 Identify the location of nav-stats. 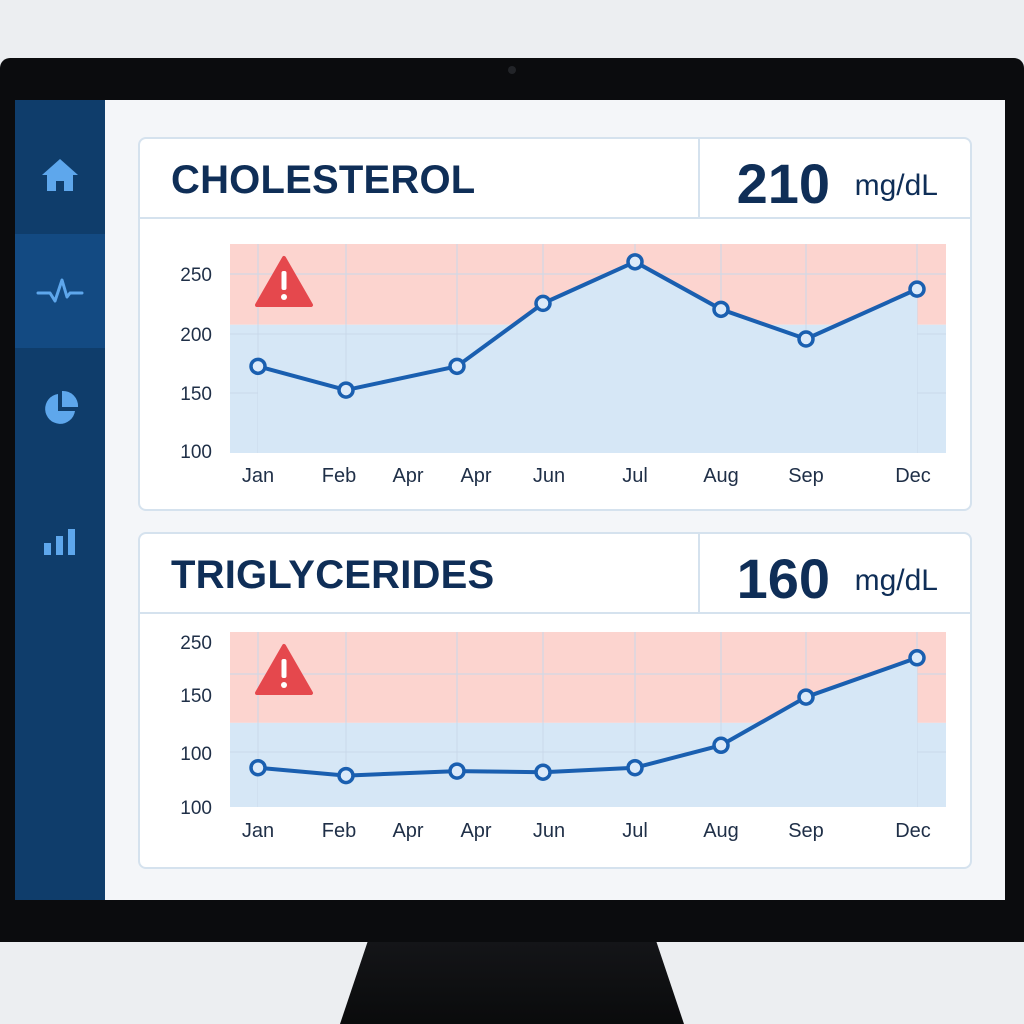
(60, 541).